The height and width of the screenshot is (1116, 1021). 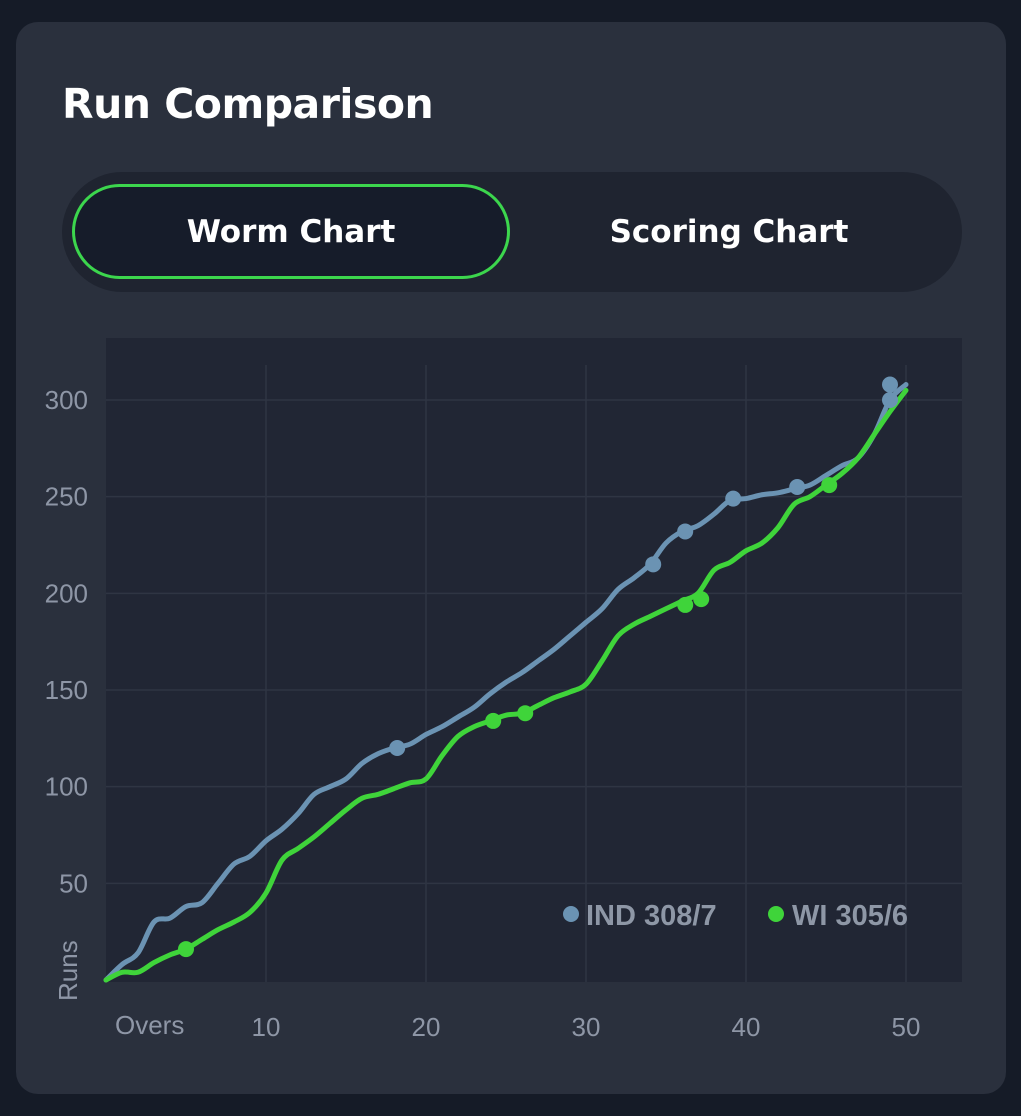 I want to click on legend-marker-ind, so click(x=571, y=914).